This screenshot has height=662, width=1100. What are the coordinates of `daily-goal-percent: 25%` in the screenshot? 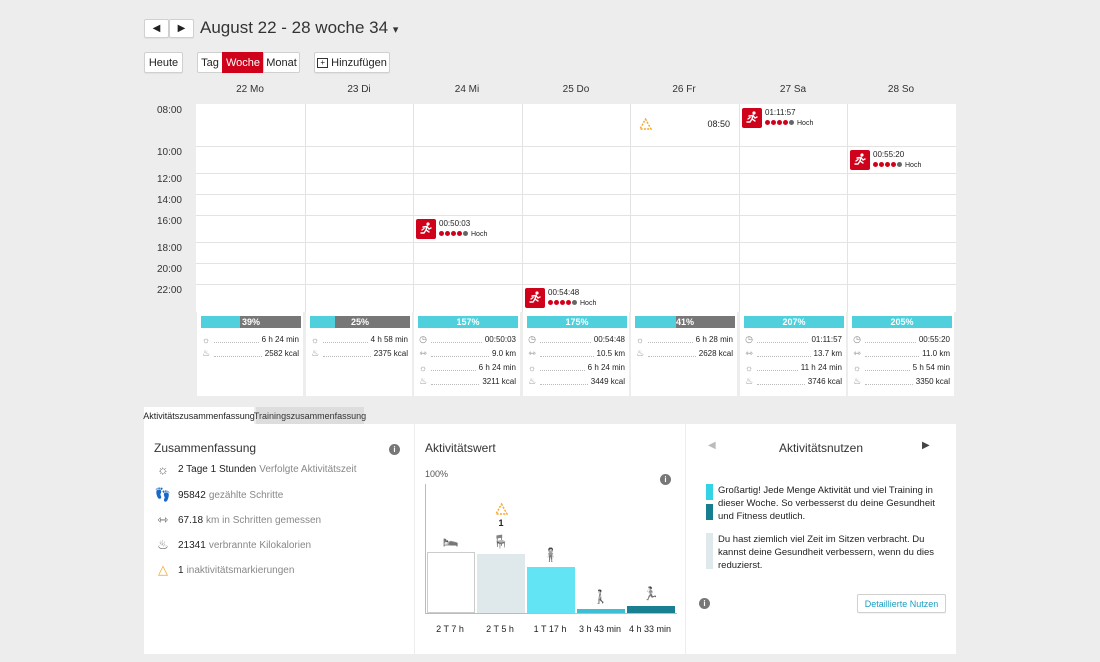 It's located at (359, 322).